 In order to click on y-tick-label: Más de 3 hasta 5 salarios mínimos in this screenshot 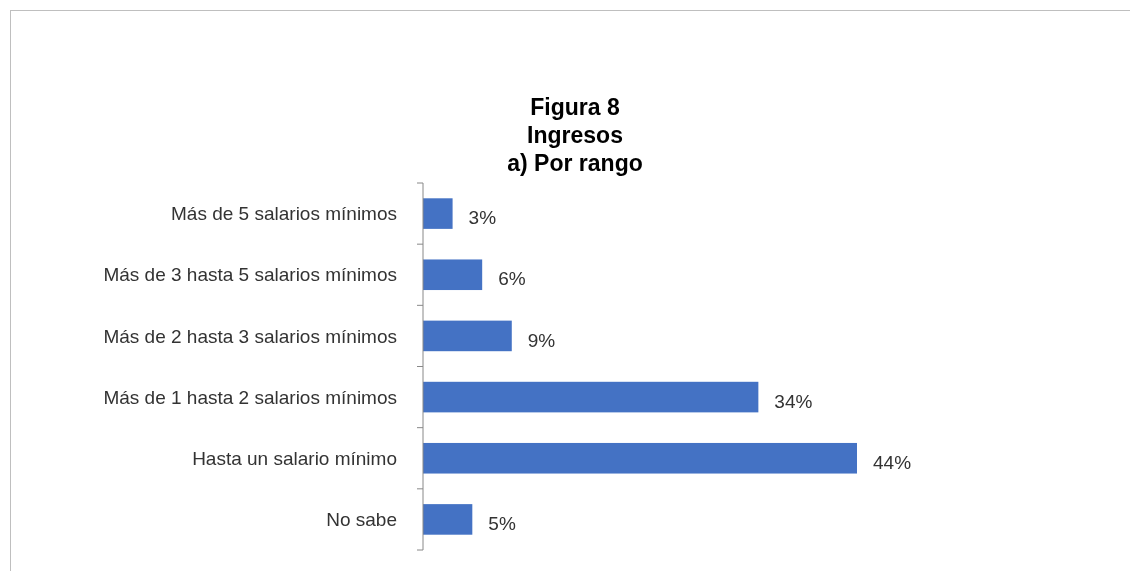, I will do `click(250, 275)`.